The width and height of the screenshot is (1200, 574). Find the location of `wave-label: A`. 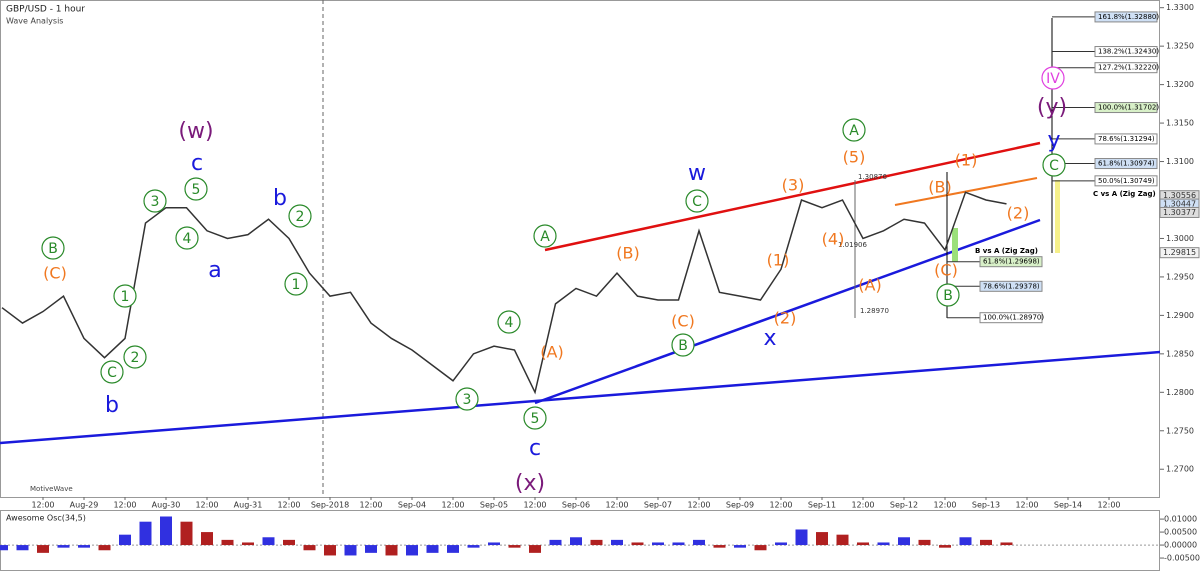

wave-label: A is located at coordinates (545, 237).